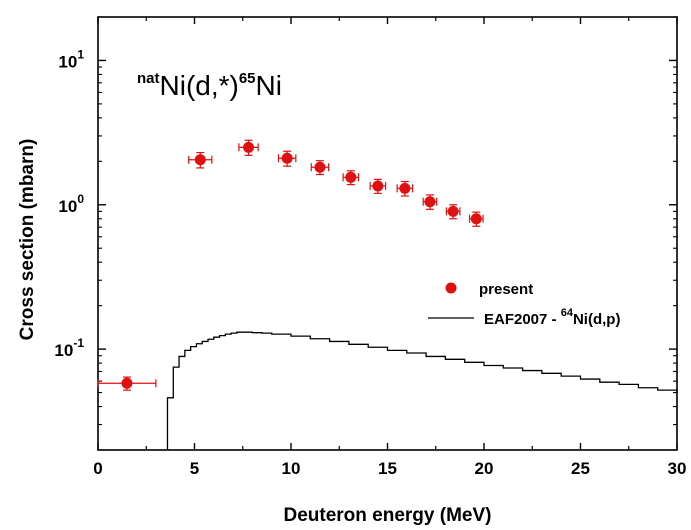 The image size is (691, 530). I want to click on annotation-sup-2: 65, so click(247, 78).